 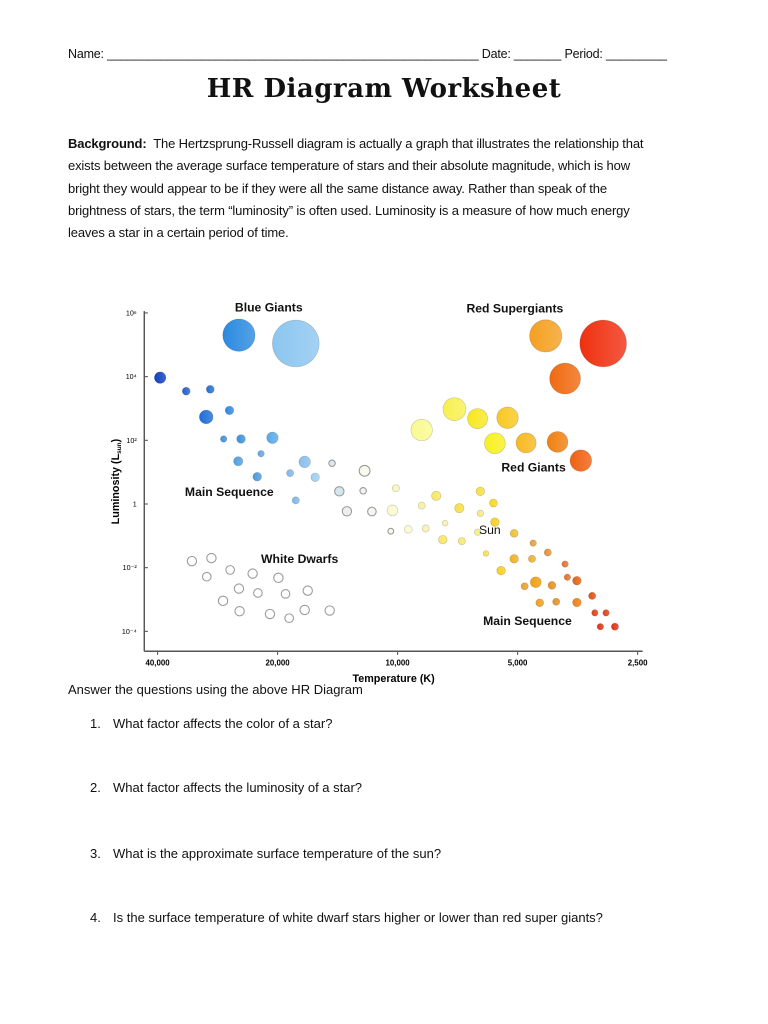 I want to click on question-number: 2., so click(x=95, y=787).